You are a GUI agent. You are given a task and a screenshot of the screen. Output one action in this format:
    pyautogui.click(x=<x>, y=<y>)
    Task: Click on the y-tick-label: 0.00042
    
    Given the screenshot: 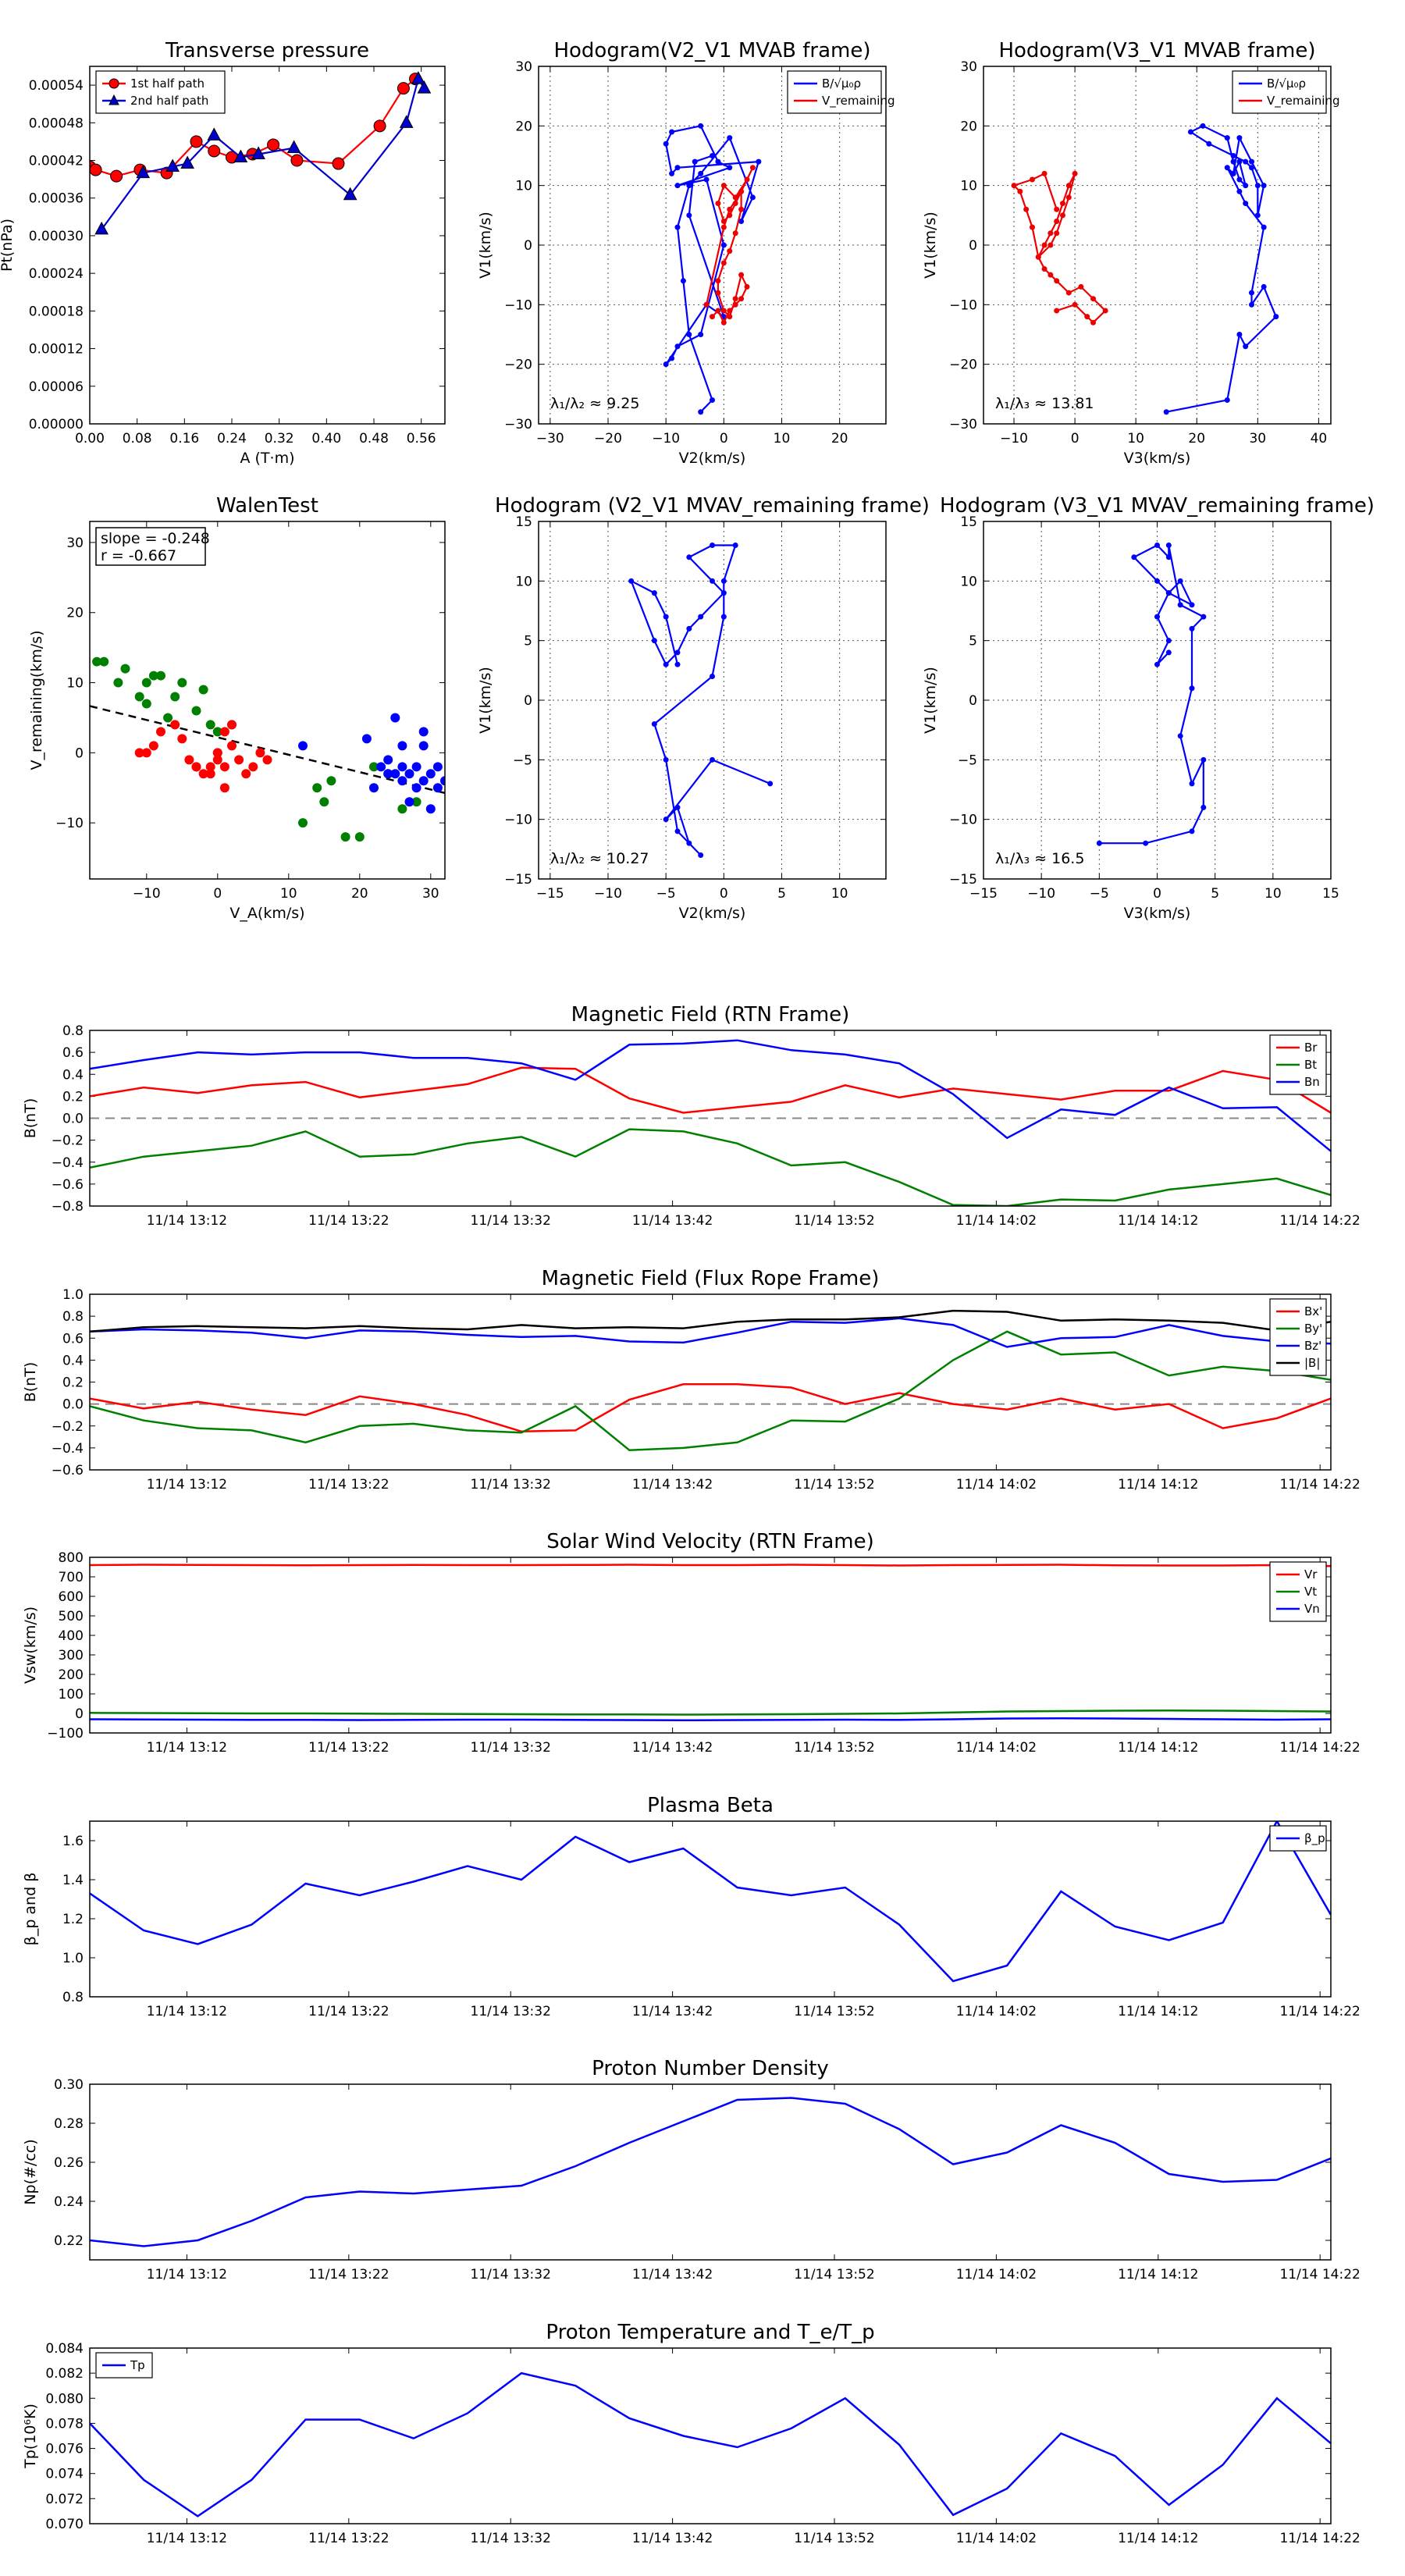 What is the action you would take?
    pyautogui.click(x=56, y=161)
    